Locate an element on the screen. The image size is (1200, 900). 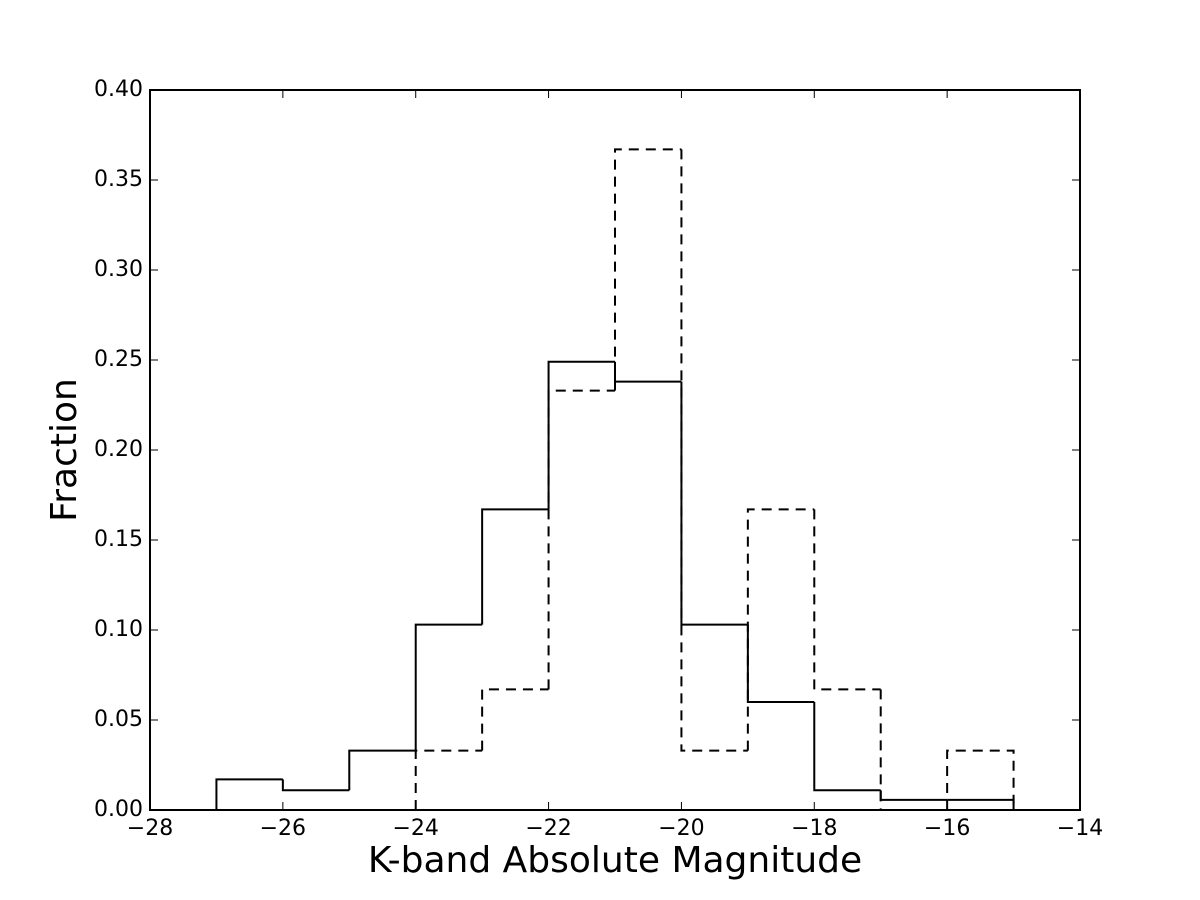
x-tick-label: −26 is located at coordinates (283, 828).